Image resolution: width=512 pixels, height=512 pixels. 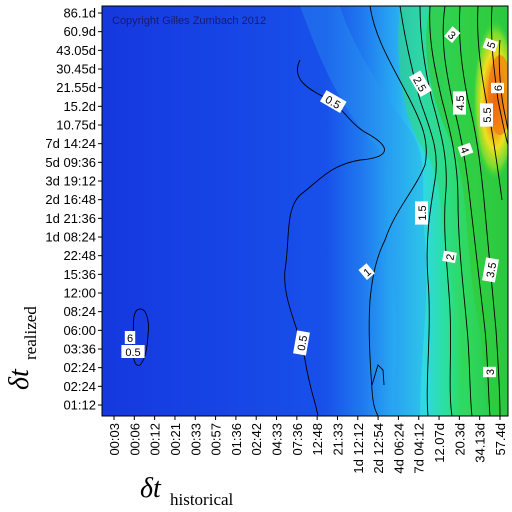 I want to click on contour-label-text: 3, so click(x=491, y=372).